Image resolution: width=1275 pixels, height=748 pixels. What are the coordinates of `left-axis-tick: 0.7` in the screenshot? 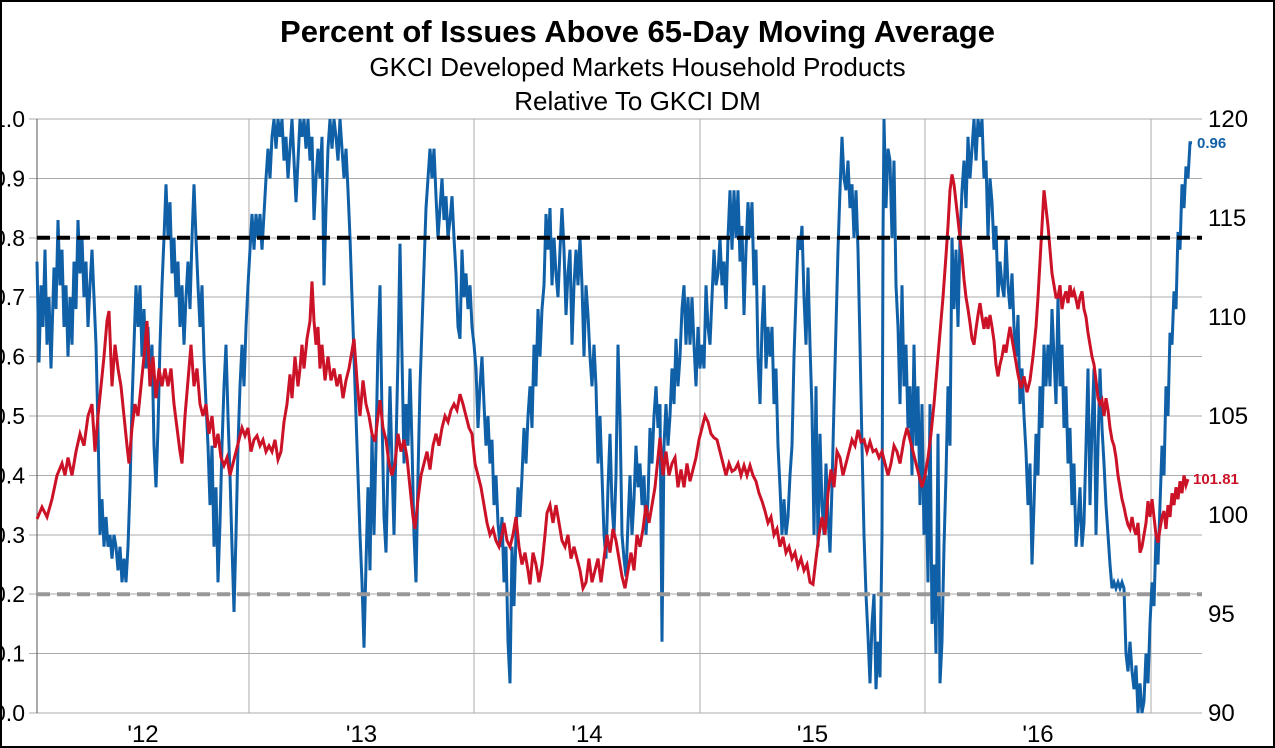 It's located at (13, 297).